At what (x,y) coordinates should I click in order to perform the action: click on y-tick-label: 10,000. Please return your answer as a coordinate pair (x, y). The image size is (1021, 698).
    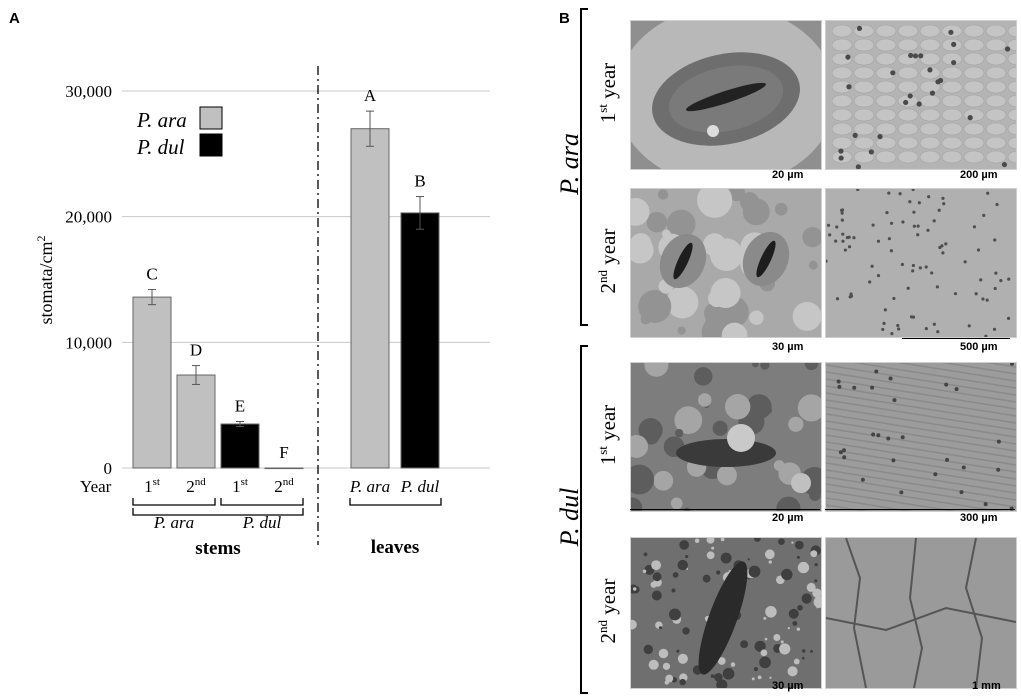
    Looking at the image, I should click on (88, 342).